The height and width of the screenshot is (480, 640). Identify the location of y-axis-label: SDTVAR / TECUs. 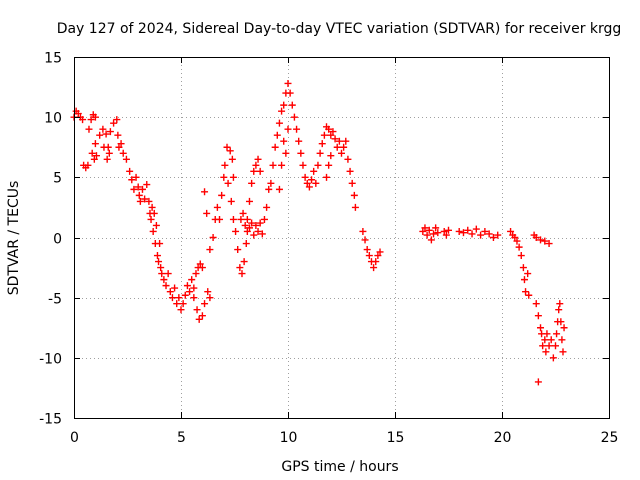
(14, 238).